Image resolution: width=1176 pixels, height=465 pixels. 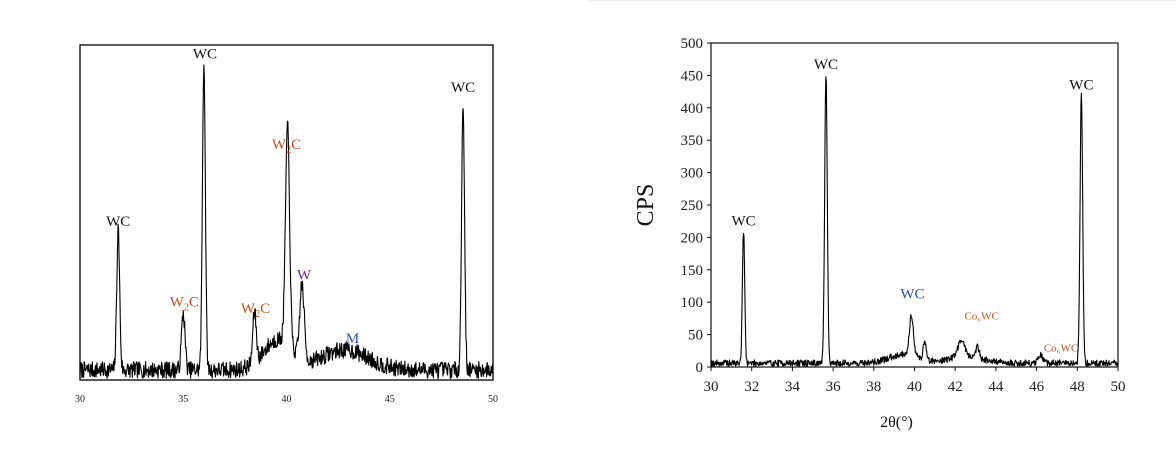 I want to click on right-x-tick-label: 40, so click(x=914, y=387).